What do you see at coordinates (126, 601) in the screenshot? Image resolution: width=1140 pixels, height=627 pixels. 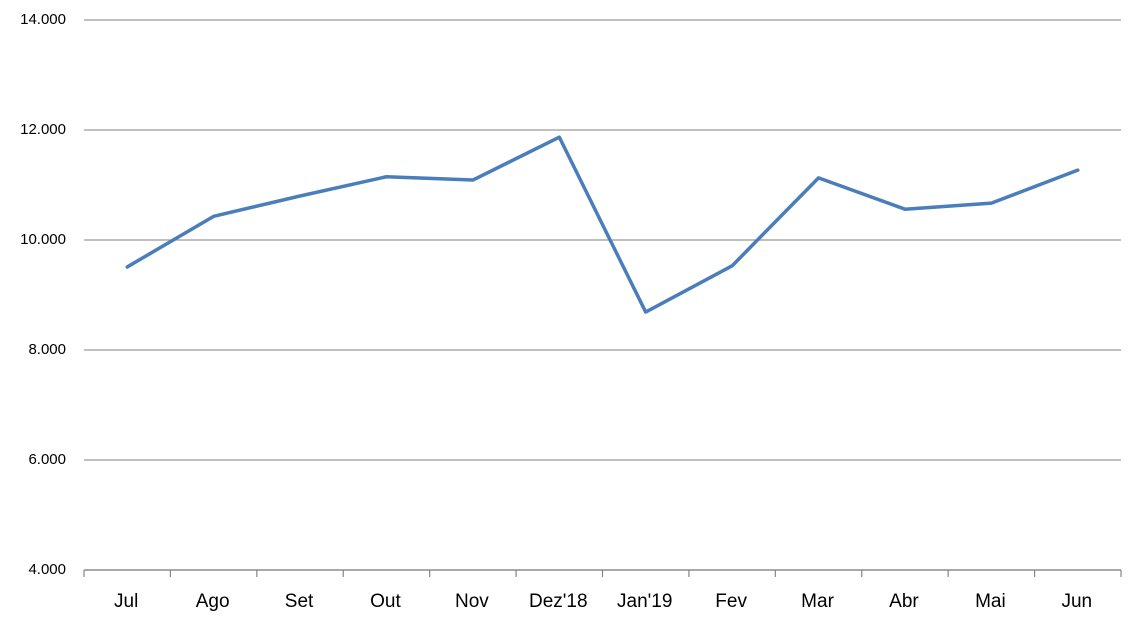 I see `x-tick-label: Jul` at bounding box center [126, 601].